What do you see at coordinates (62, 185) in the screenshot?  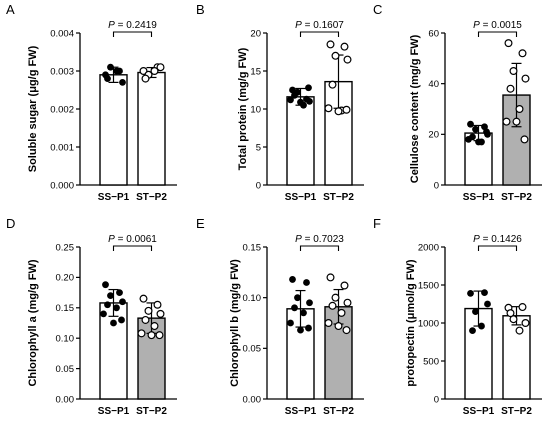 I see `y-tick-label: 0.000` at bounding box center [62, 185].